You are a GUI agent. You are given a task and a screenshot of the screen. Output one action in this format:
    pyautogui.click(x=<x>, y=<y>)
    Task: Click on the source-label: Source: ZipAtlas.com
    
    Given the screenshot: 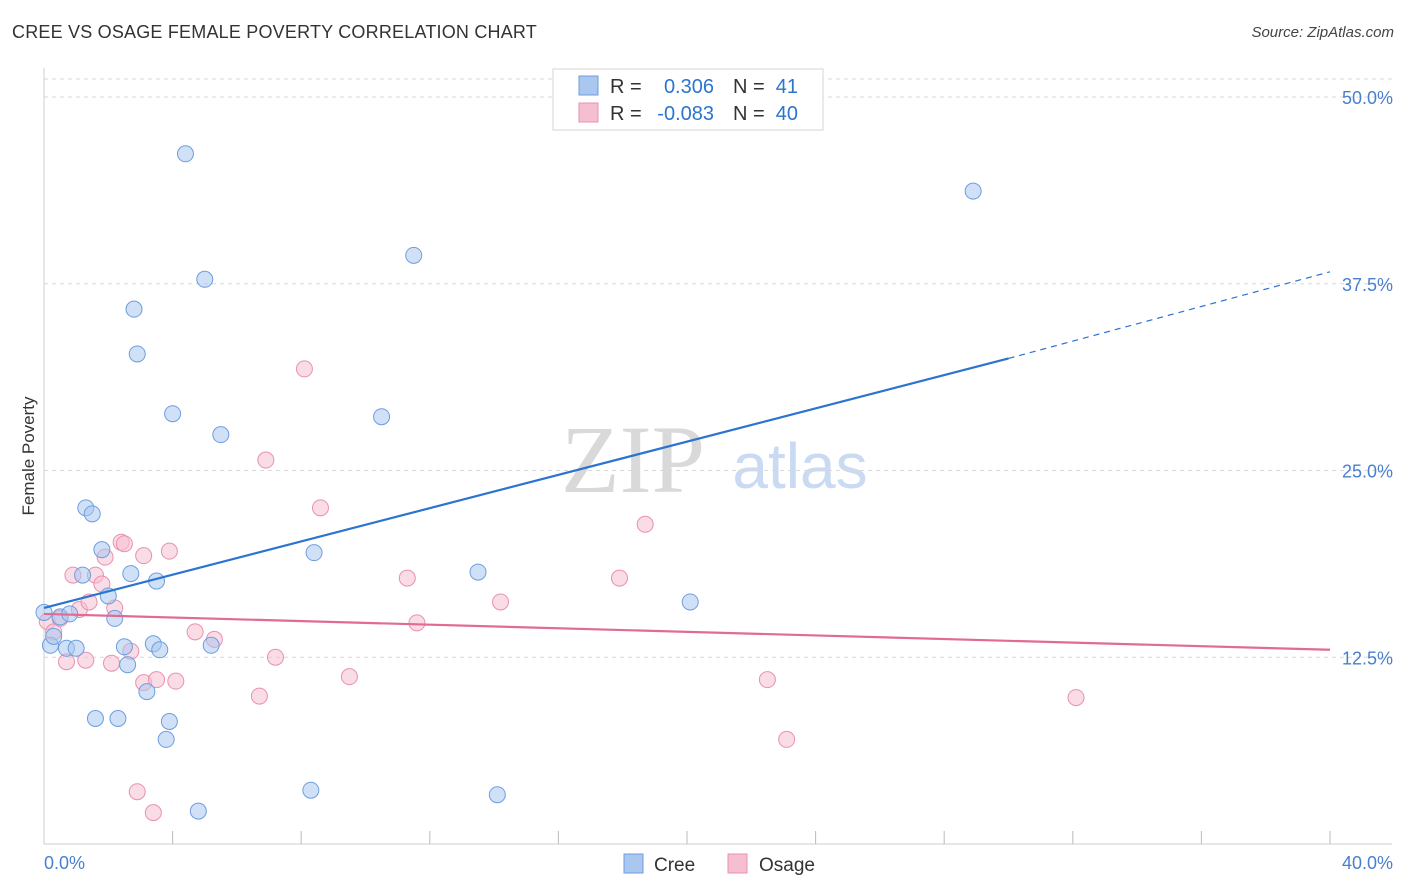 What is the action you would take?
    pyautogui.click(x=1322, y=32)
    